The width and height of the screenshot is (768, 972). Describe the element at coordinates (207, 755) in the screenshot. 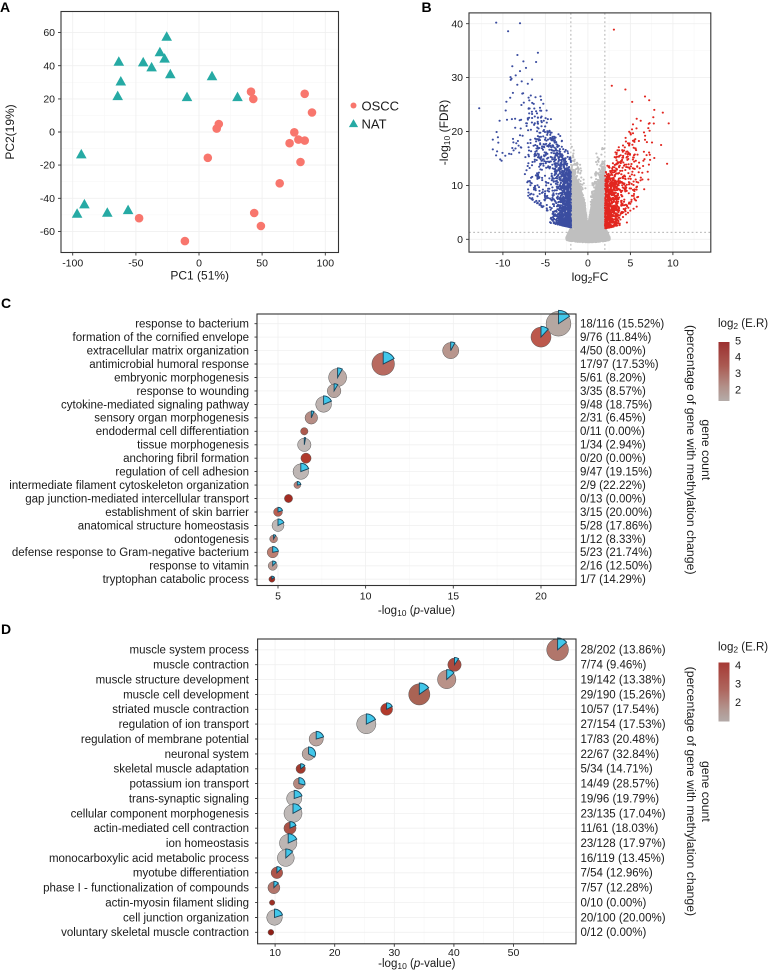

I see `svg-text: neuronal system` at that location.